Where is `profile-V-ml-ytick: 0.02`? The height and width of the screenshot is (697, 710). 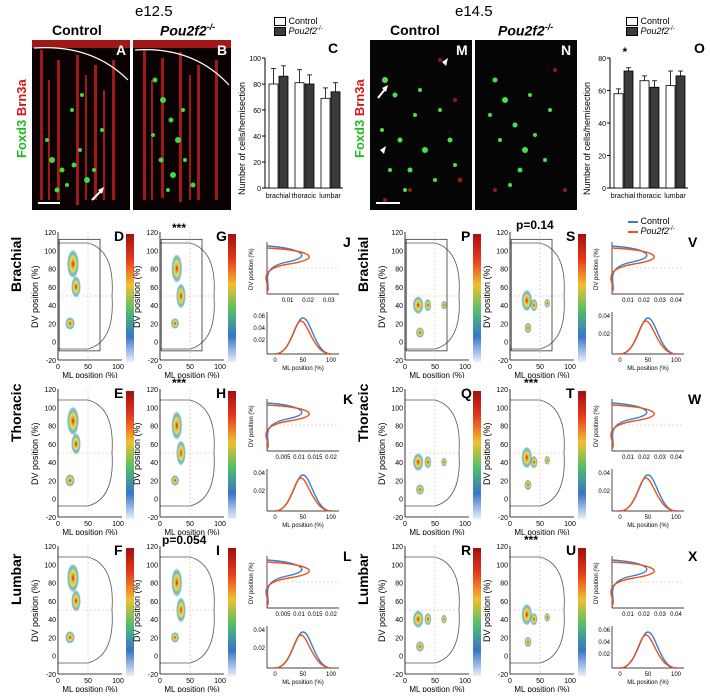
profile-V-ml-ytick: 0.02 is located at coordinates (604, 335).